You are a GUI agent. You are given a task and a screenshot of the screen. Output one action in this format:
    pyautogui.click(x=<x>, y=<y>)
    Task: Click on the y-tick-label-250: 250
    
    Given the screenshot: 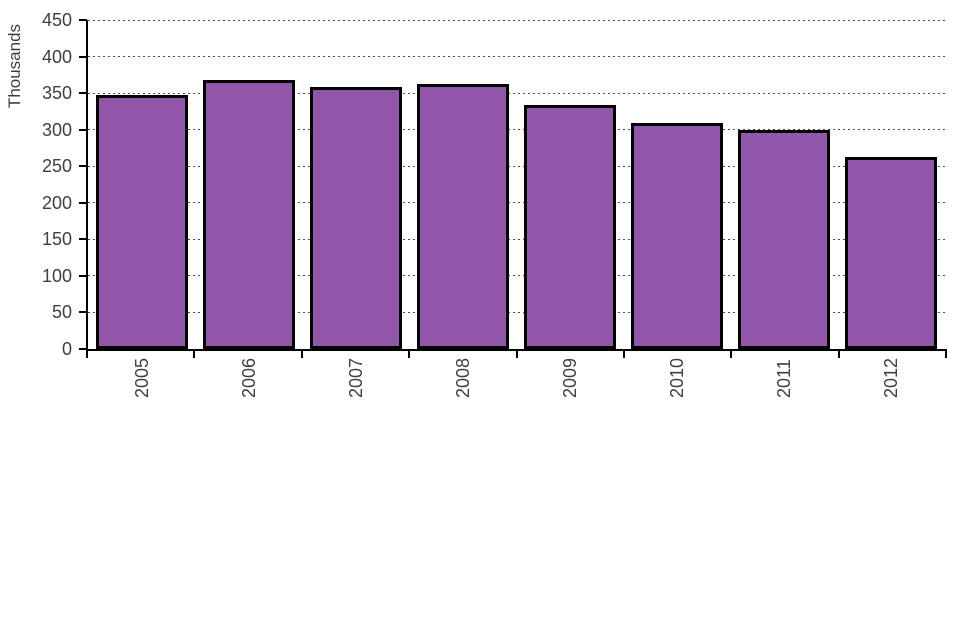 What is the action you would take?
    pyautogui.click(x=56, y=166)
    